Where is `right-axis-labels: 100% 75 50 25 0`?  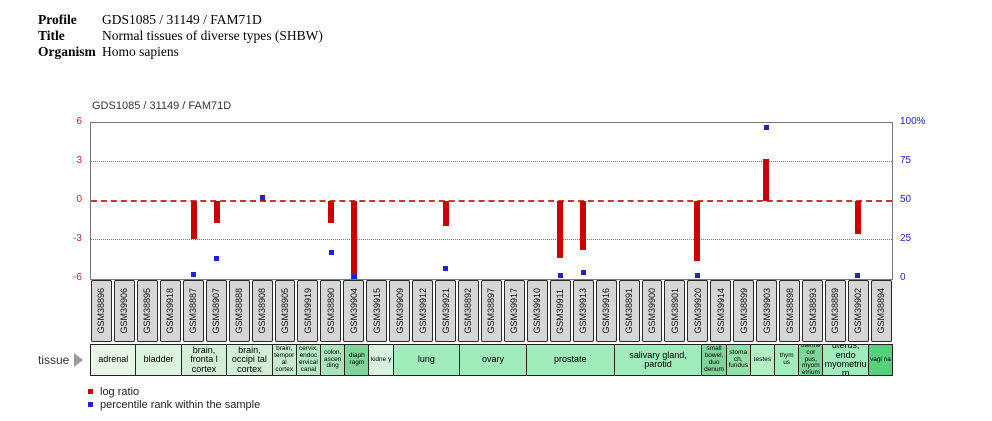 right-axis-labels: 100% 75 50 25 0 is located at coordinates (916, 200).